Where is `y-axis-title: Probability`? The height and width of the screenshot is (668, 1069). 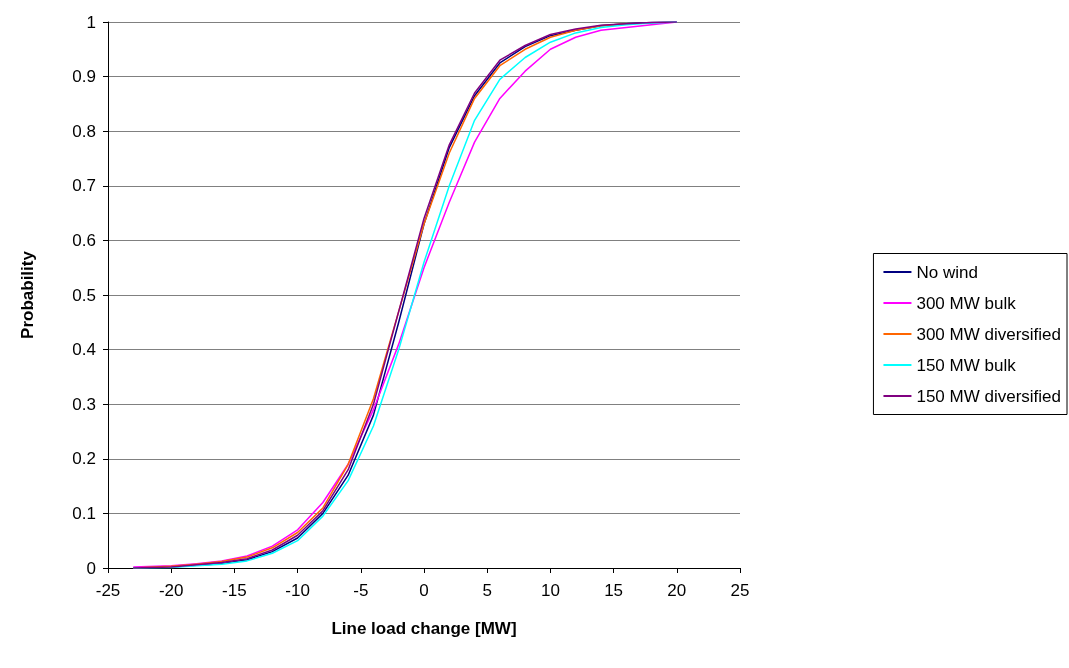
y-axis-title: Probability is located at coordinates (27, 294).